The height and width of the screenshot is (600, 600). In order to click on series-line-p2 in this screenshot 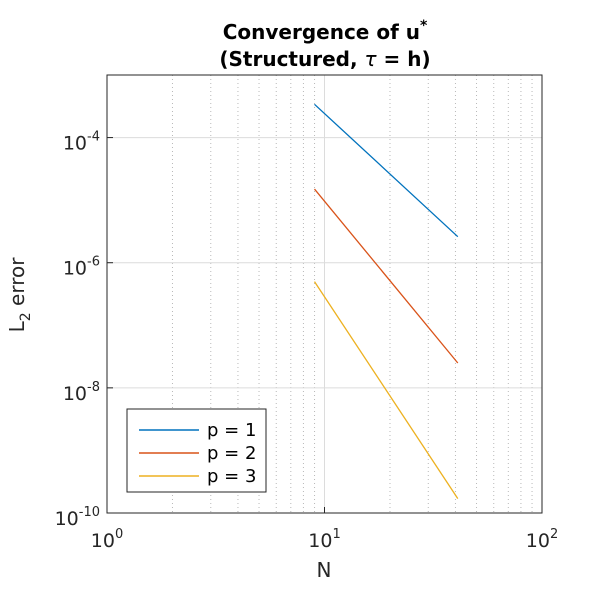, I will do `click(386, 276)`.